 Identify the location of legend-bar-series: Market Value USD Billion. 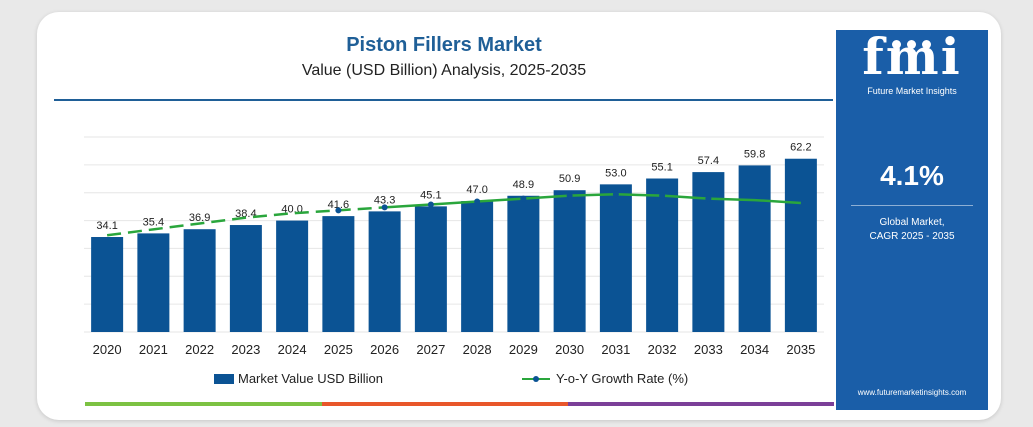
(298, 378).